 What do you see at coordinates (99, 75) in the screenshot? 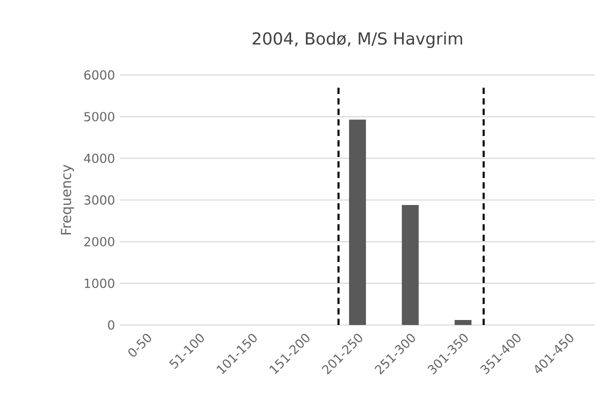
I see `y-tick-label: 6000` at bounding box center [99, 75].